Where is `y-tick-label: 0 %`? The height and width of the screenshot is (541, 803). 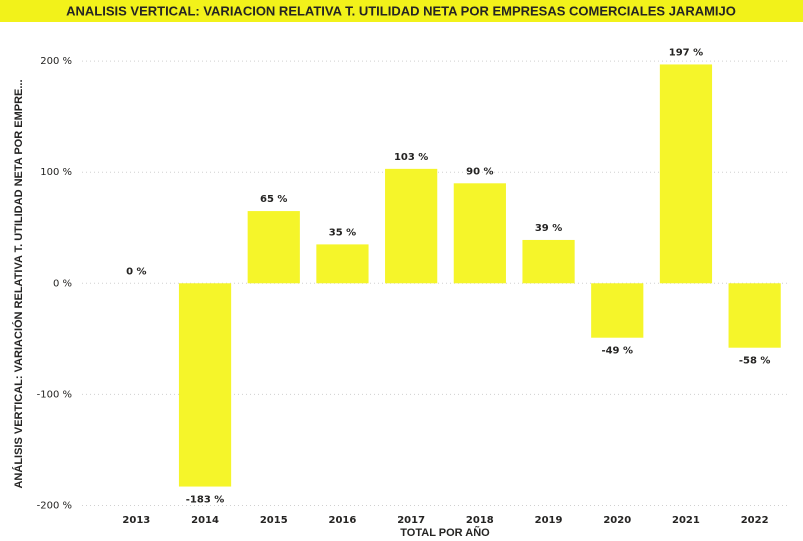
y-tick-label: 0 % is located at coordinates (62, 283).